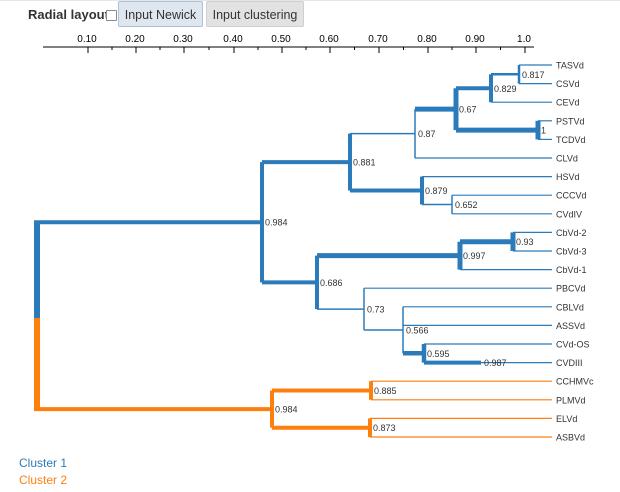  What do you see at coordinates (571, 289) in the screenshot?
I see `leaf-label: PBCVd` at bounding box center [571, 289].